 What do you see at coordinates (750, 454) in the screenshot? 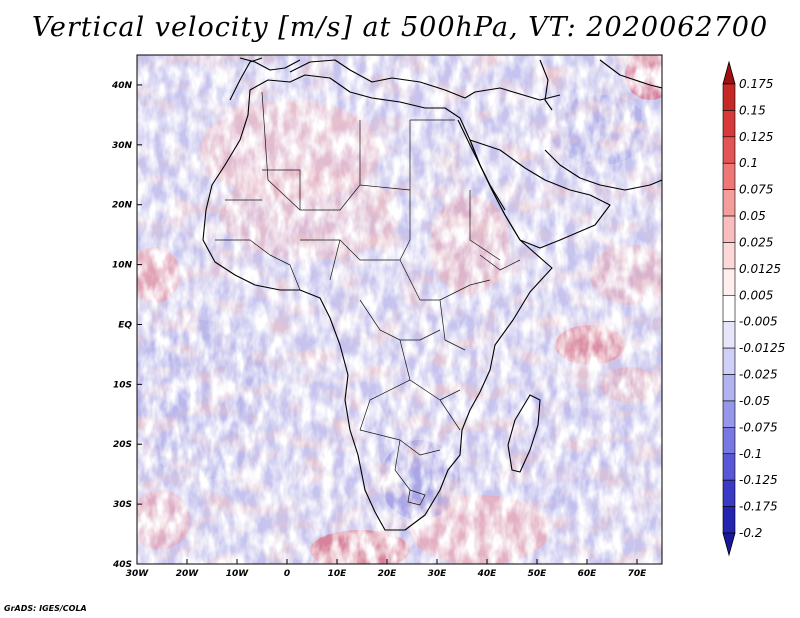
I see `colorbar-label: -0.1` at bounding box center [750, 454].